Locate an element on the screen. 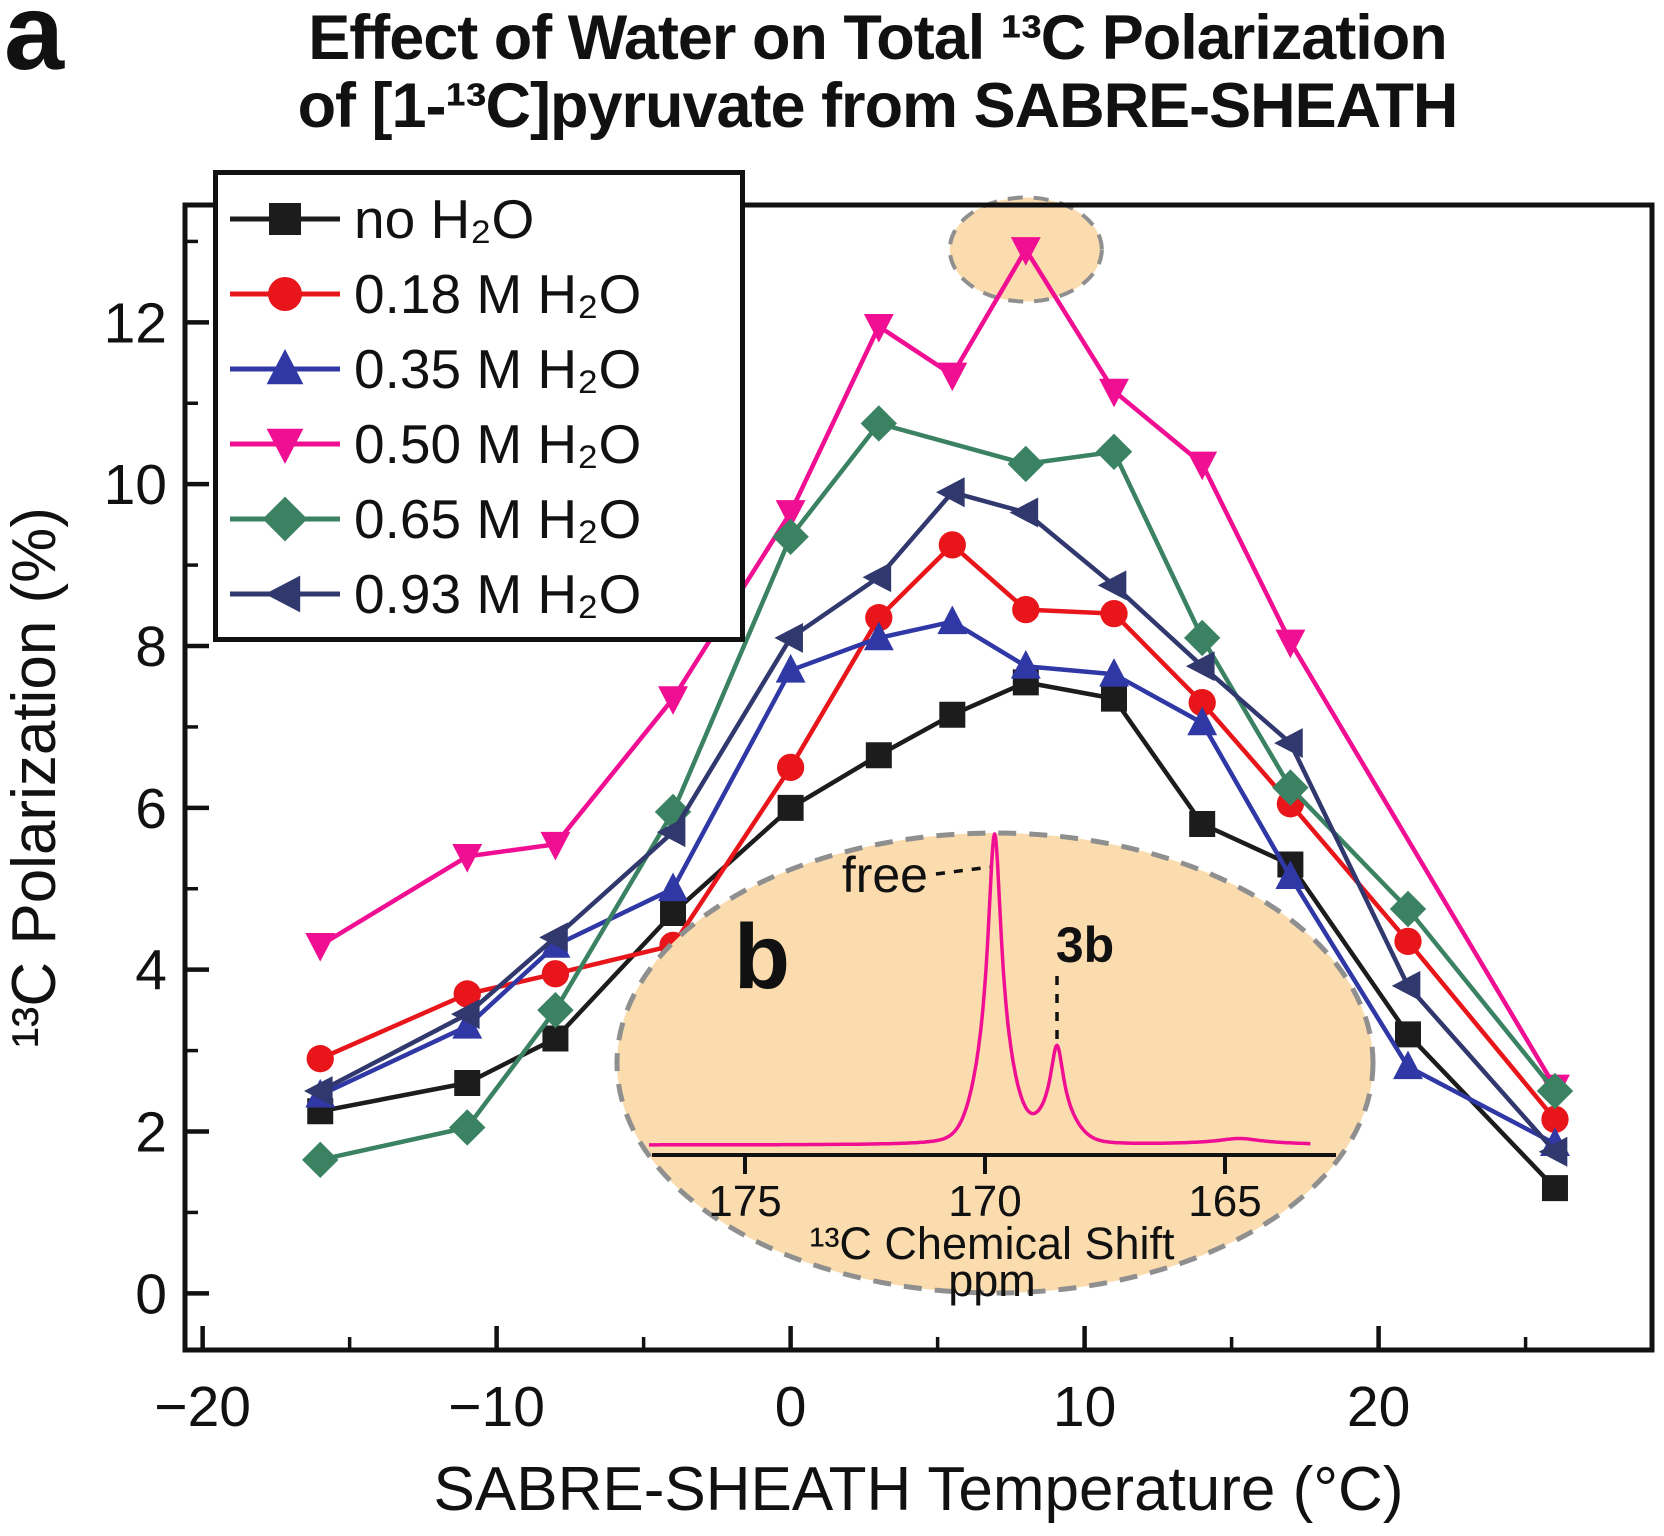 The height and width of the screenshot is (1536, 1664). legend-marker-diamond is located at coordinates (285, 518).